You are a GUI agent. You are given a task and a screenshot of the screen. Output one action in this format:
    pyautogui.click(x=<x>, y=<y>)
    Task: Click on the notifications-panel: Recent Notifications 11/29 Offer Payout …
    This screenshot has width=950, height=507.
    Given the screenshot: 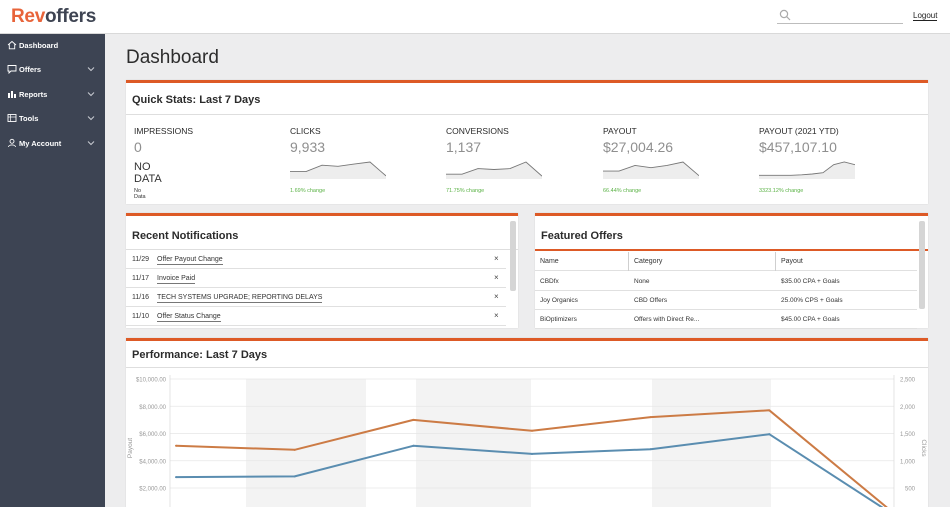 What is the action you would take?
    pyautogui.click(x=322, y=270)
    